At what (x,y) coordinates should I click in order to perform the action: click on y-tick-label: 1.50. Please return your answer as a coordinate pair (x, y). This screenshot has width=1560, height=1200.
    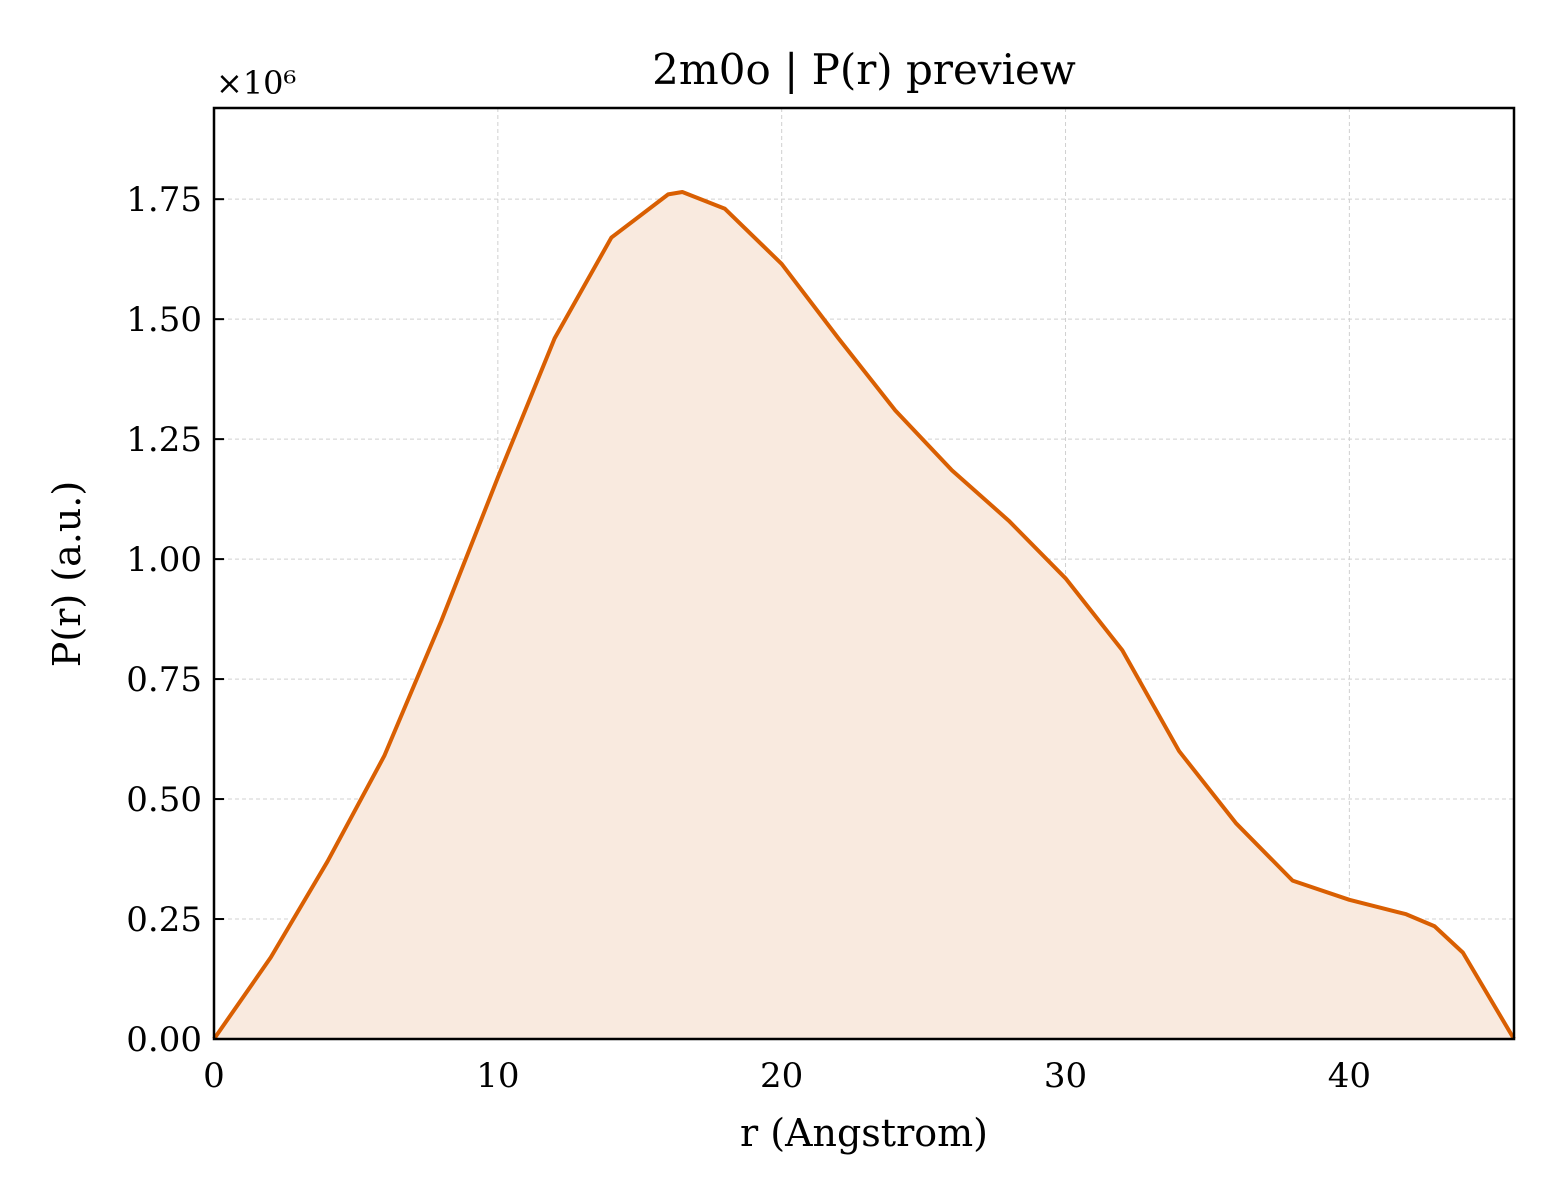
    Looking at the image, I should click on (164, 320).